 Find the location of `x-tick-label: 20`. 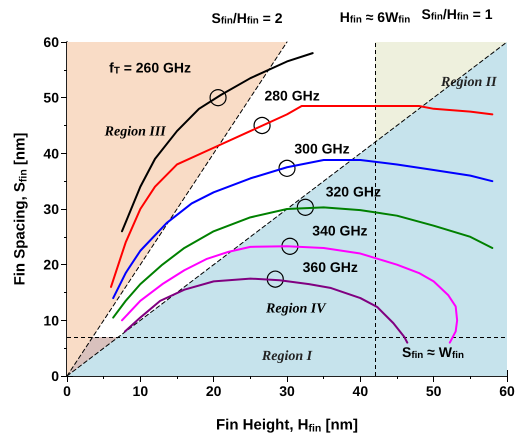

x-tick-label: 20 is located at coordinates (214, 391).